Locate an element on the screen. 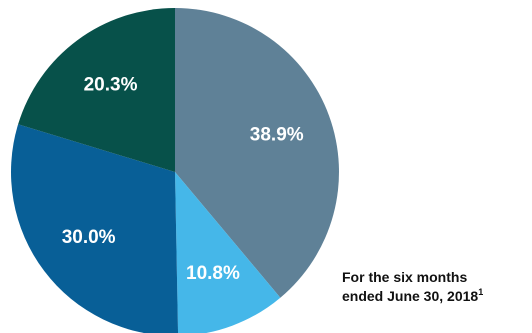  pie-slice-label-3: 30.0% is located at coordinates (89, 237).